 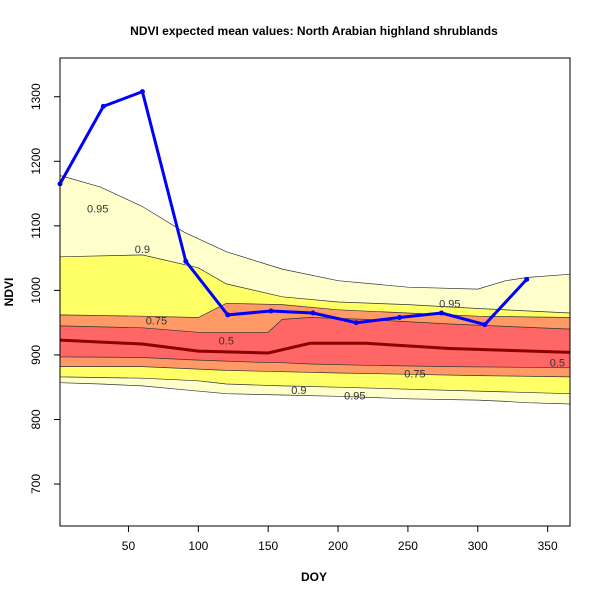 What do you see at coordinates (548, 546) in the screenshot?
I see `x-tick-label-6: 350` at bounding box center [548, 546].